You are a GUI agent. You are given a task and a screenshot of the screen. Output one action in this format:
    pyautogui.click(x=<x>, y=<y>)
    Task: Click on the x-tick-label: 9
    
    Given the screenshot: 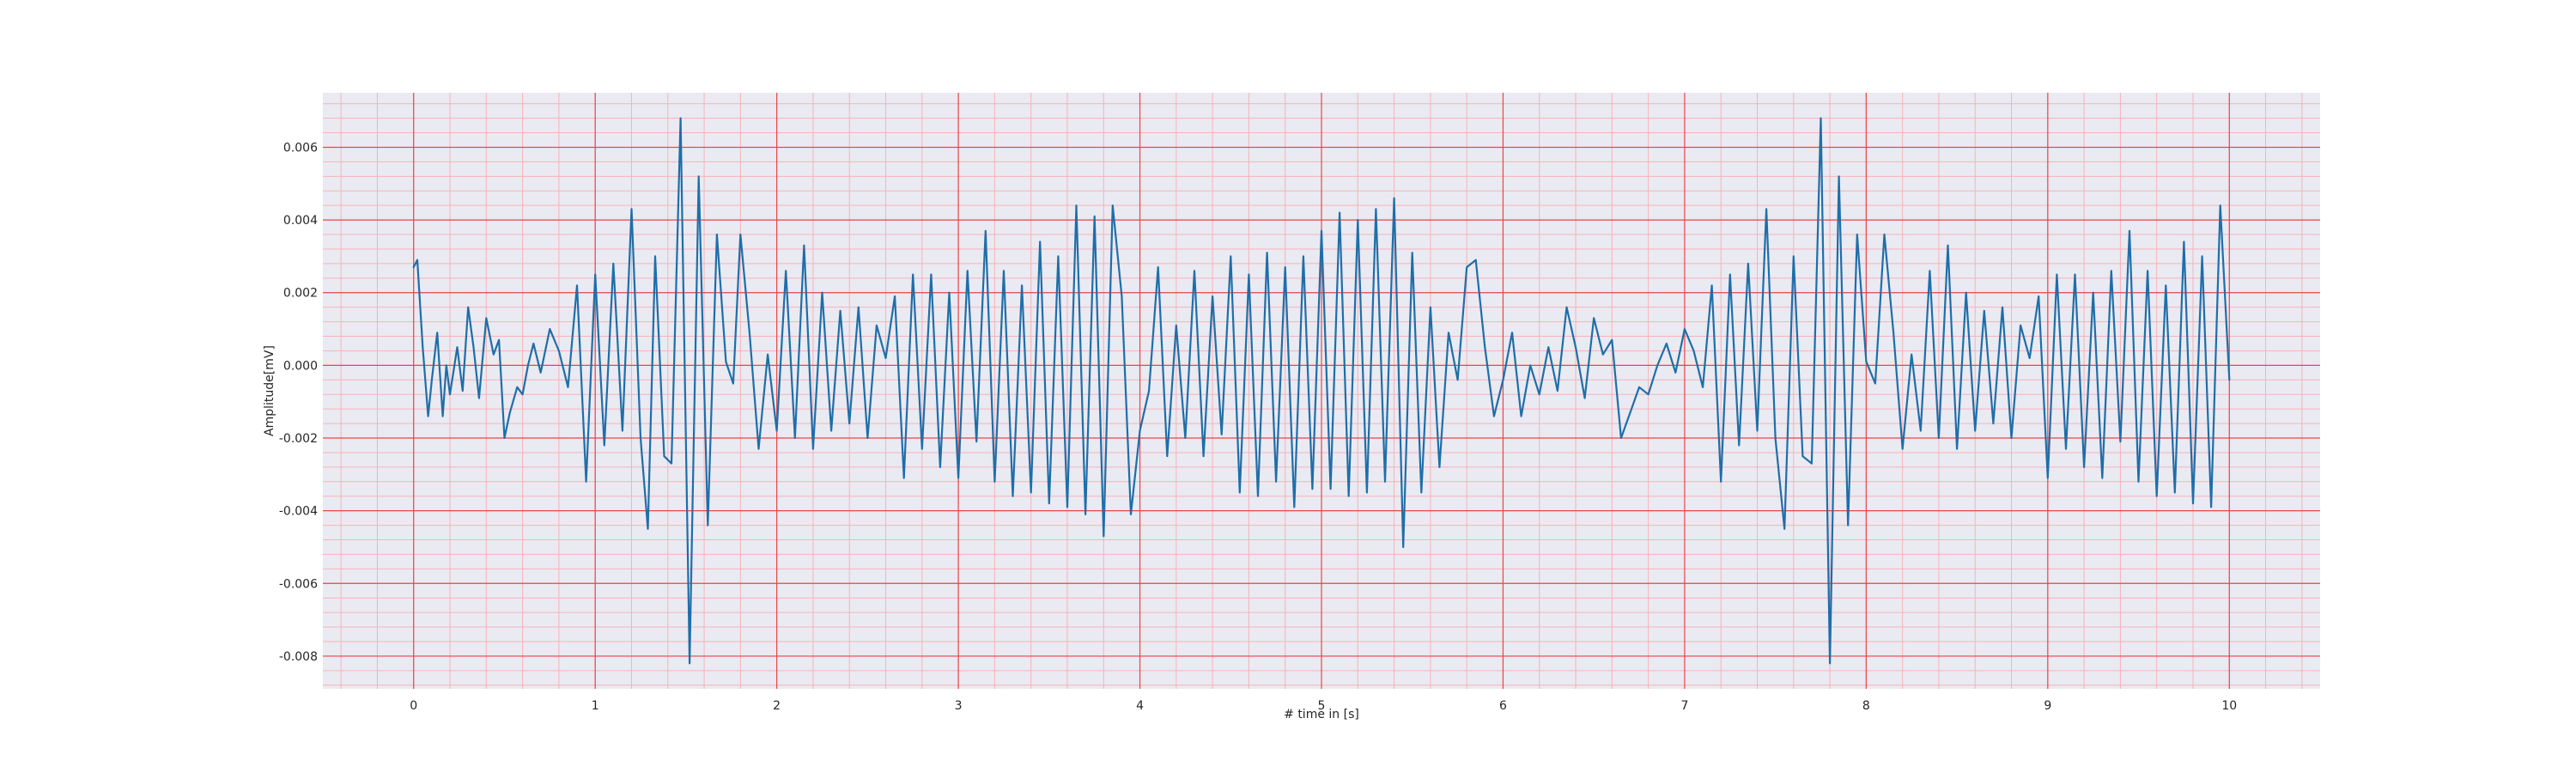 What is the action you would take?
    pyautogui.click(x=2048, y=706)
    